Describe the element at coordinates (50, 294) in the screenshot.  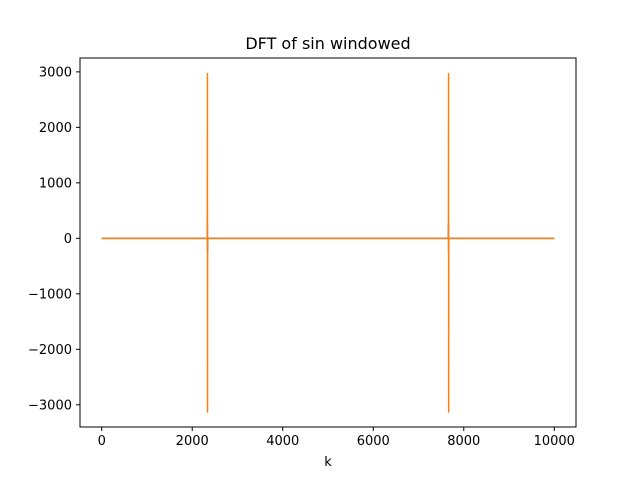
I see `y-tick-label: −1000` at that location.